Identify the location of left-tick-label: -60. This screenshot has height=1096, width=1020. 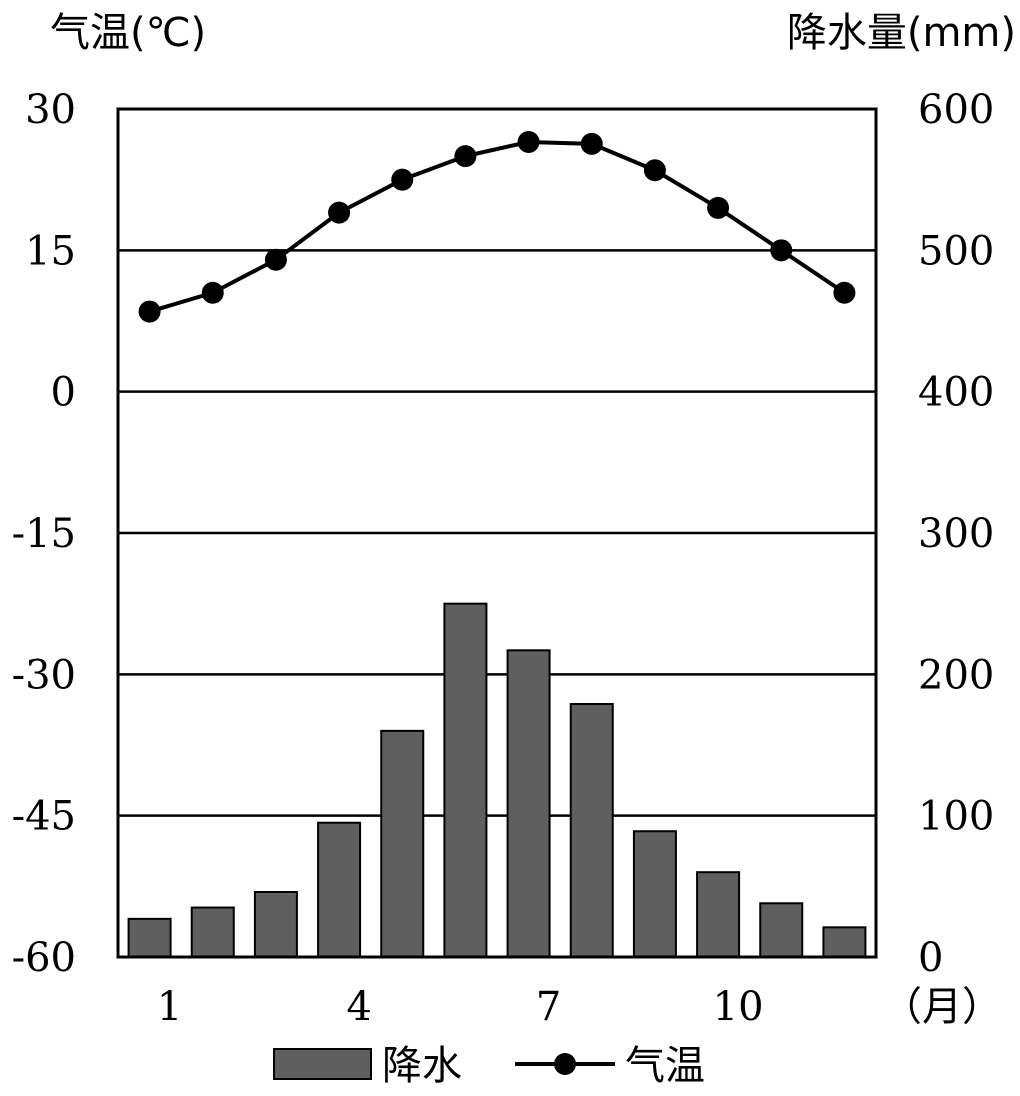
(44, 958).